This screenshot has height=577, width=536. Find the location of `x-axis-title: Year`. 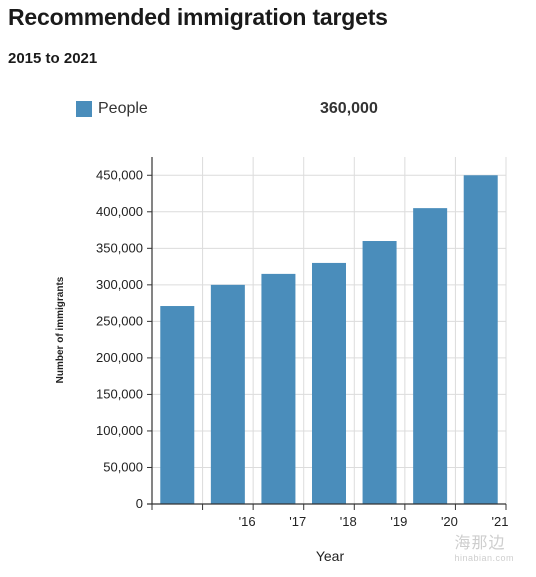

x-axis-title: Year is located at coordinates (330, 556).